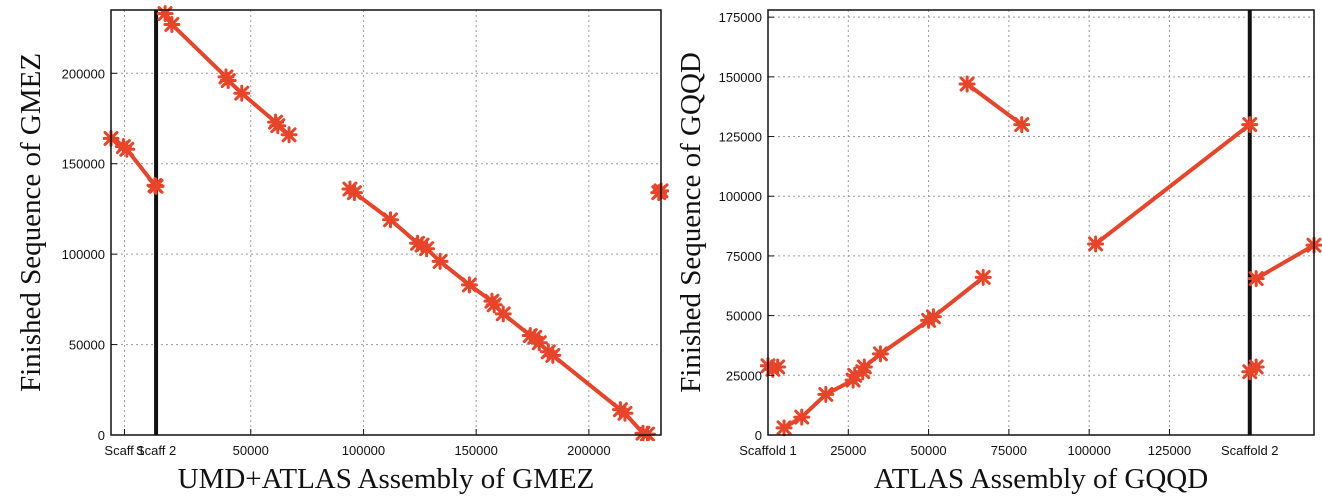 Image resolution: width=1322 pixels, height=497 pixels. Describe the element at coordinates (740, 17) in the screenshot. I see `chart-2-ytick-label-7: 175000` at that location.